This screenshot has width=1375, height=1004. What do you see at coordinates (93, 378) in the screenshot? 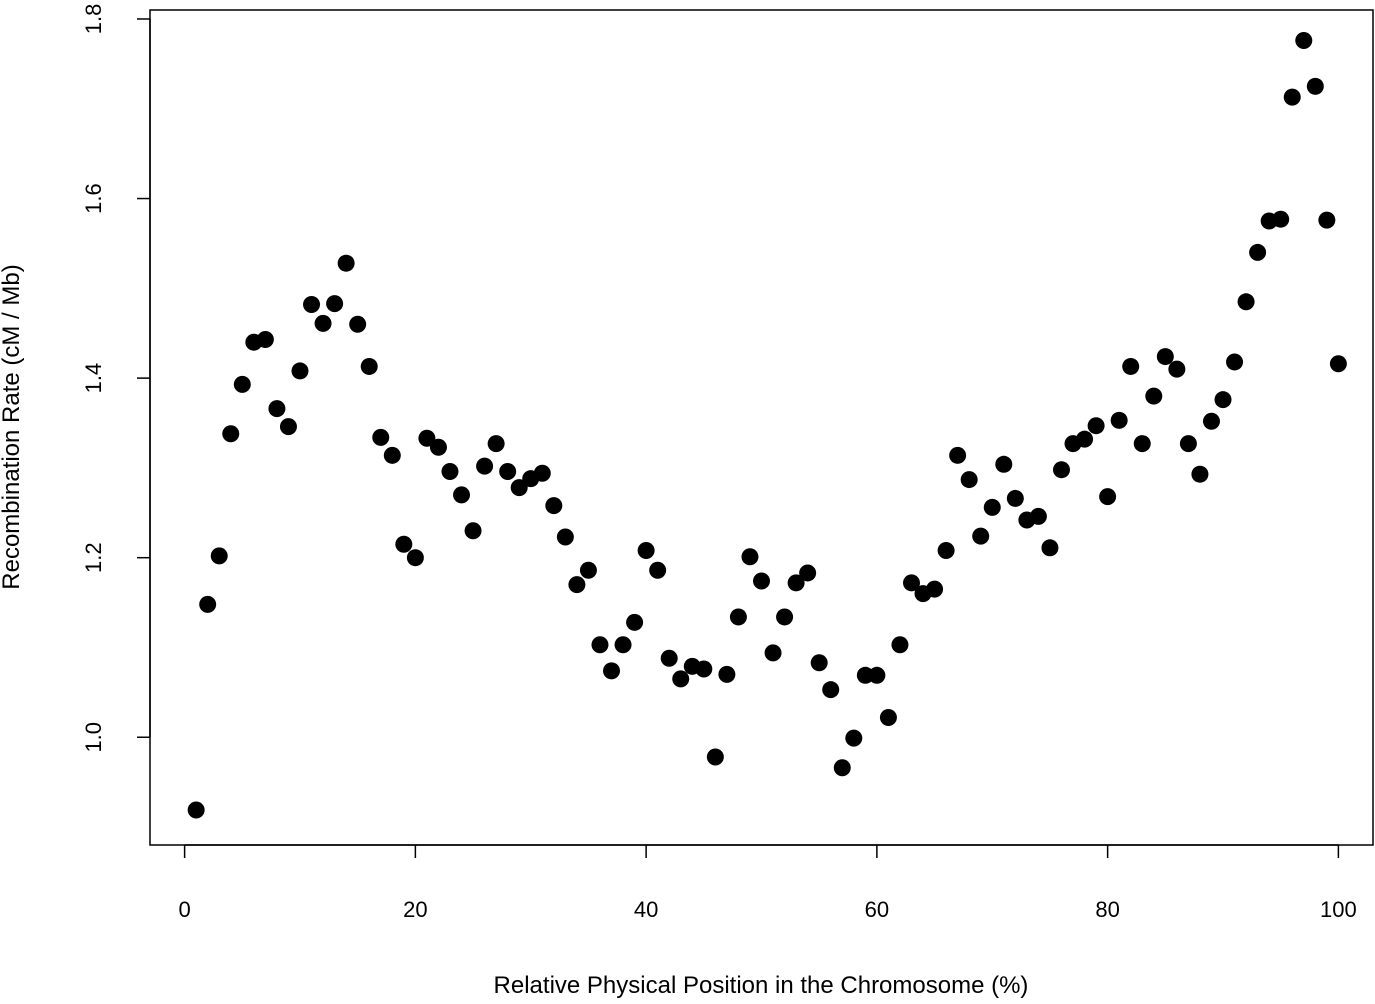
I see `y-tick-label: 1.4` at bounding box center [93, 378].